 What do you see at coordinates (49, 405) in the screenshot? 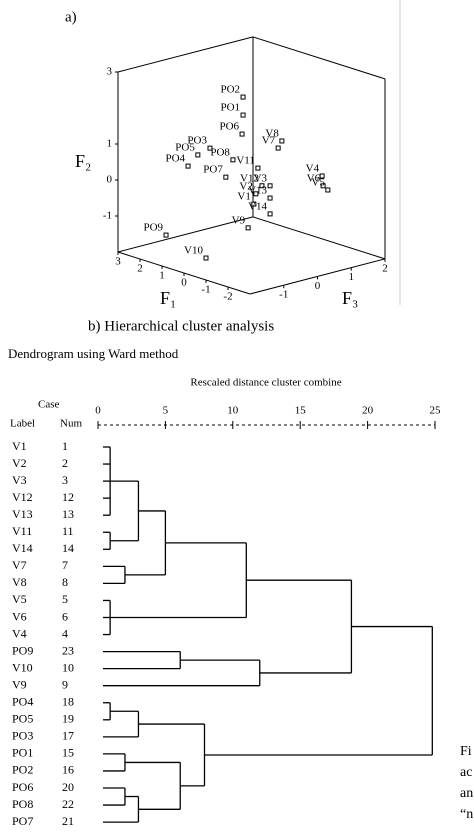
I see `header-case: Case` at bounding box center [49, 405].